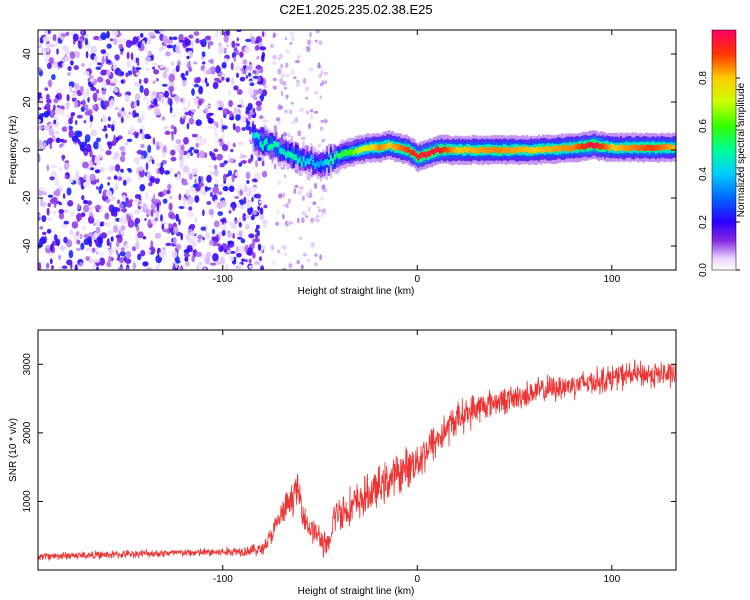  What do you see at coordinates (611, 579) in the screenshot?
I see `x-tick-label: 100` at bounding box center [611, 579].